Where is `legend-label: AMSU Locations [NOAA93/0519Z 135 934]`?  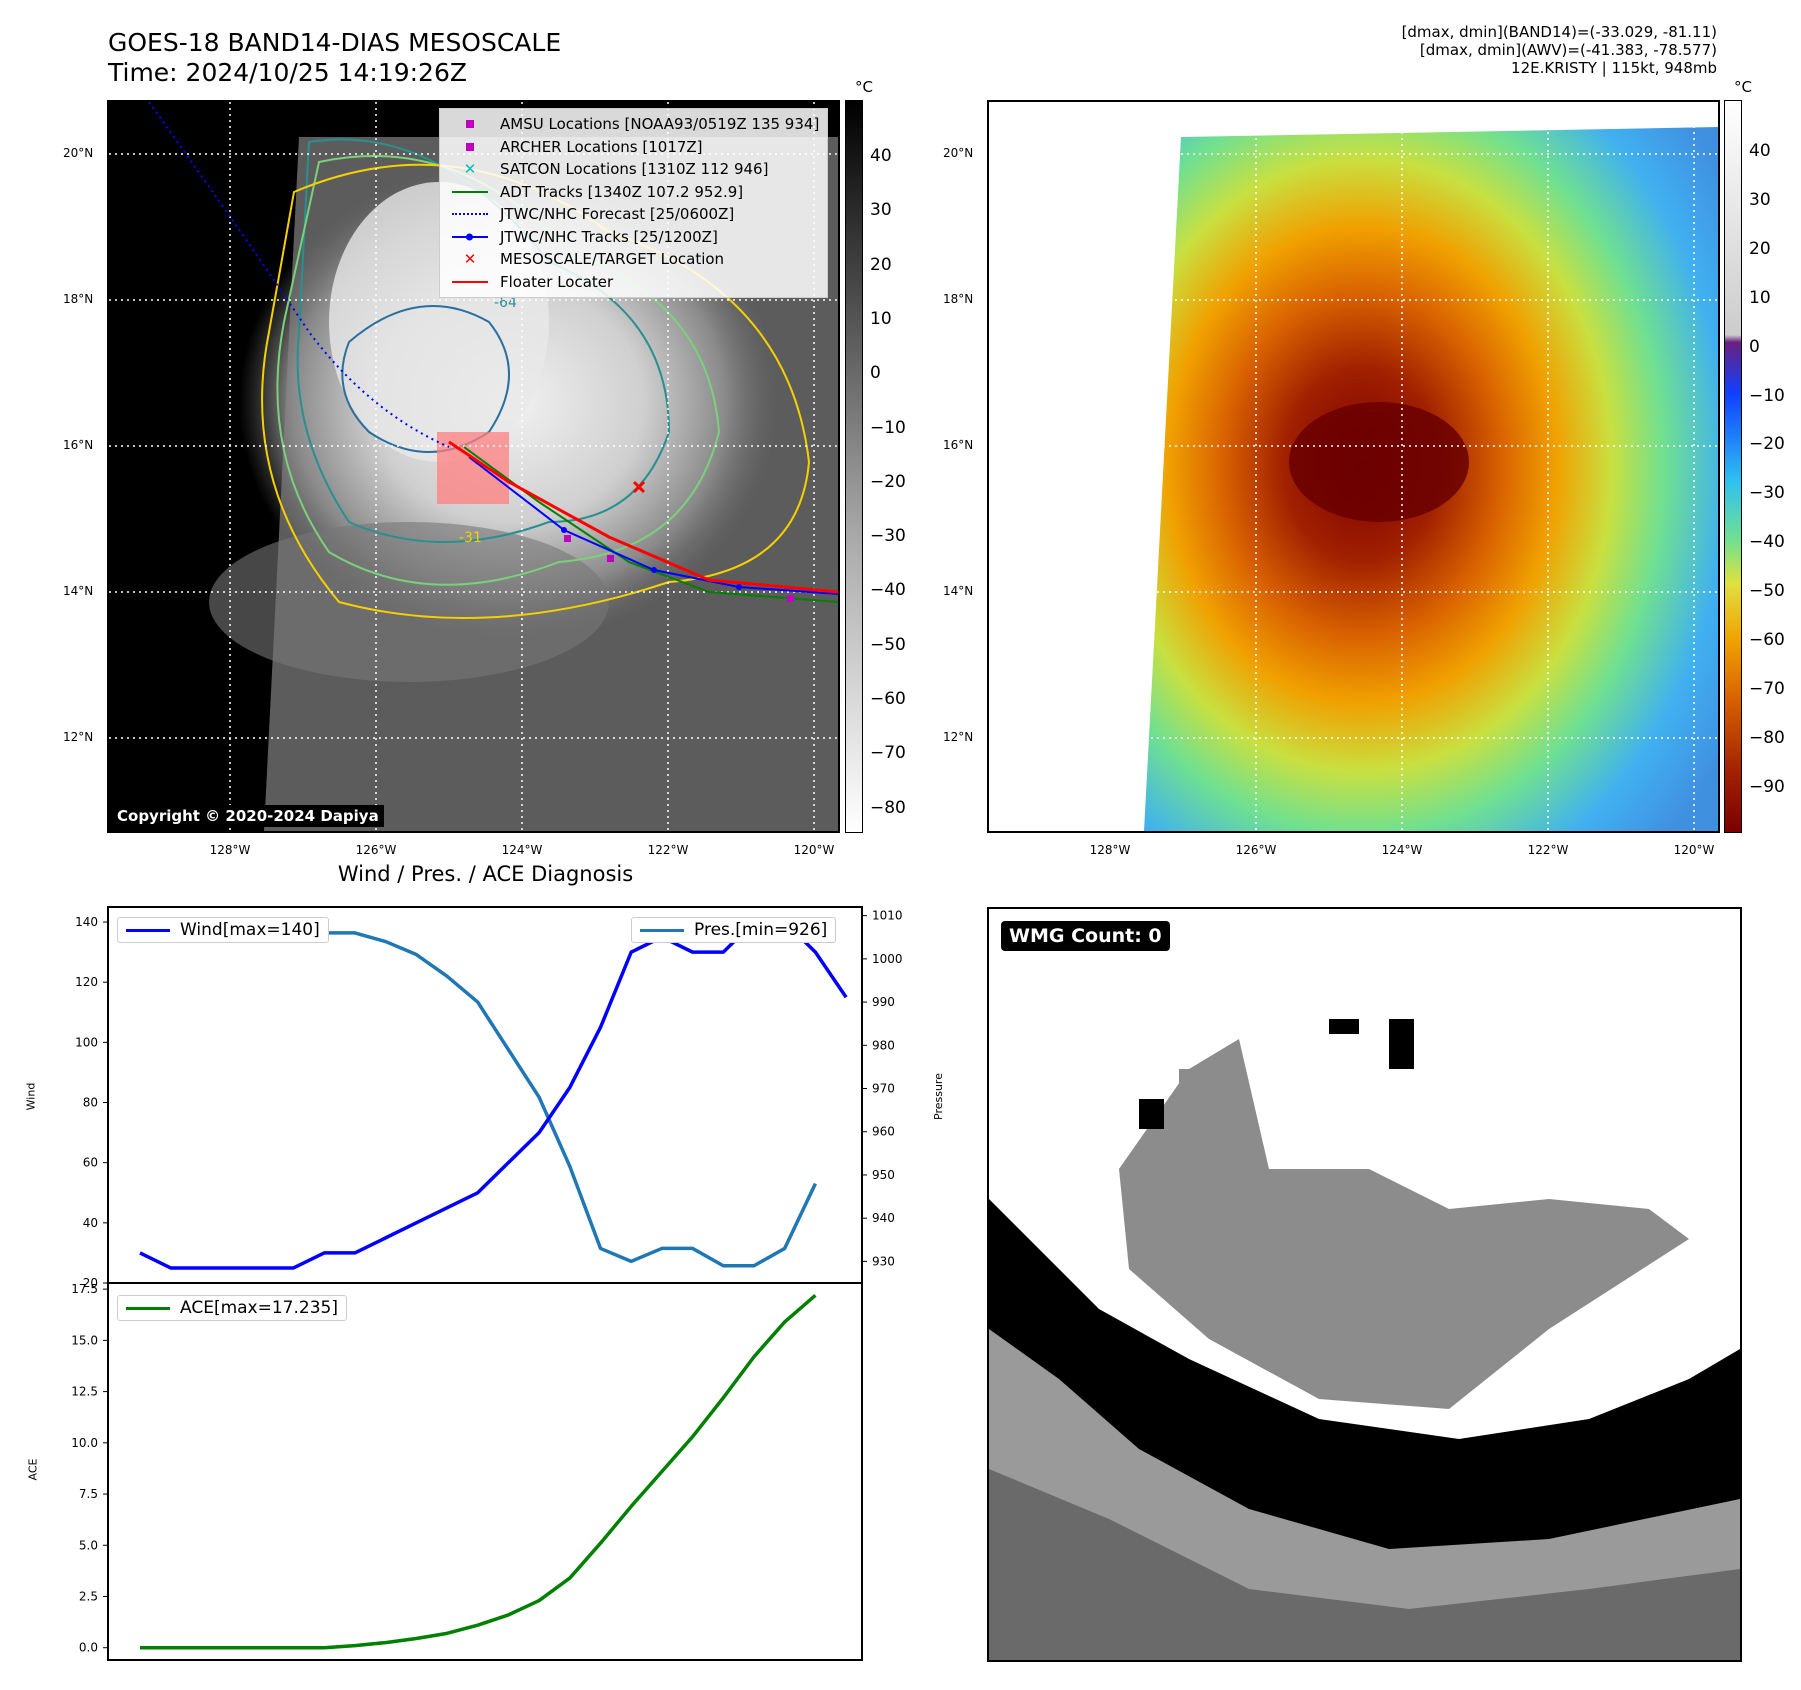 legend-label: AMSU Locations [NOAA93/0519Z 135 934] is located at coordinates (660, 124).